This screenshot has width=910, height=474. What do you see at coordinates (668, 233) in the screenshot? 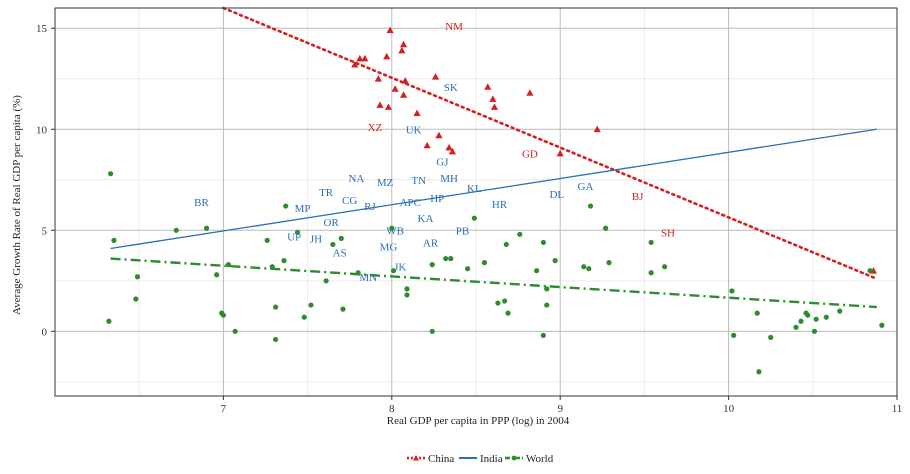
I see `label-sh: SH` at bounding box center [668, 233].